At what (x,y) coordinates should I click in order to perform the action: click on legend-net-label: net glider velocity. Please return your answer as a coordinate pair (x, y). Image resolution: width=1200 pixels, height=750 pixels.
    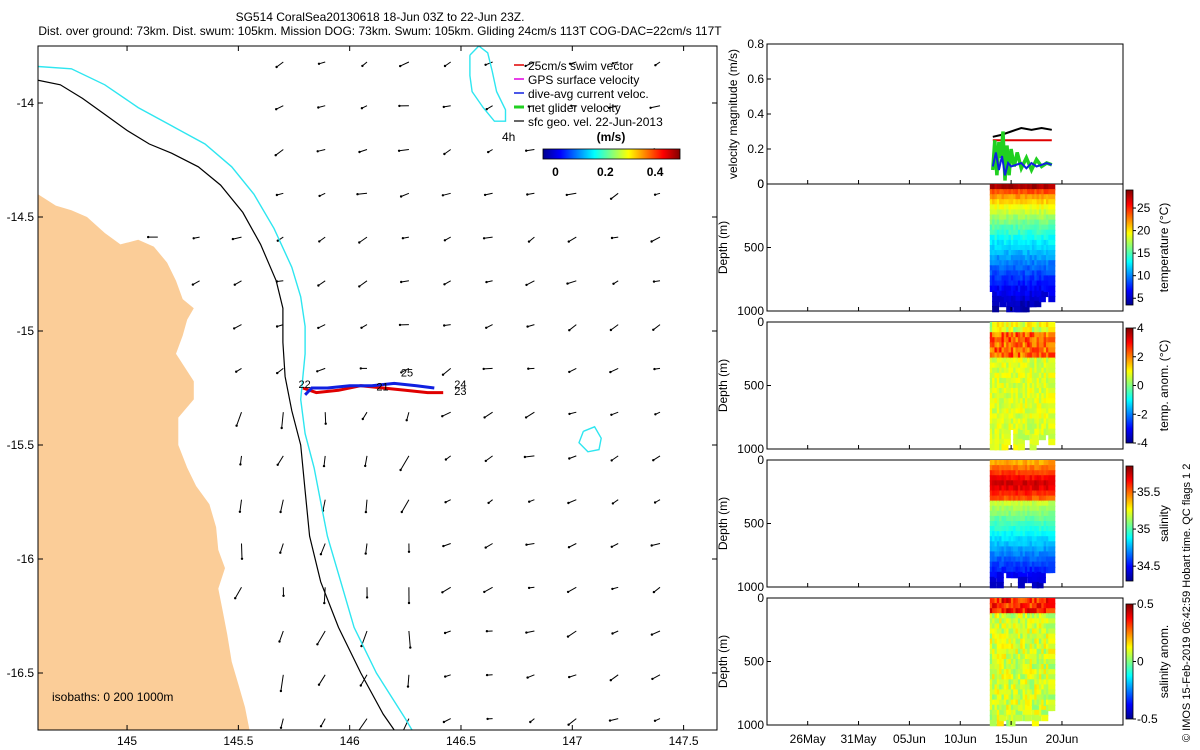
    Looking at the image, I should click on (574, 108).